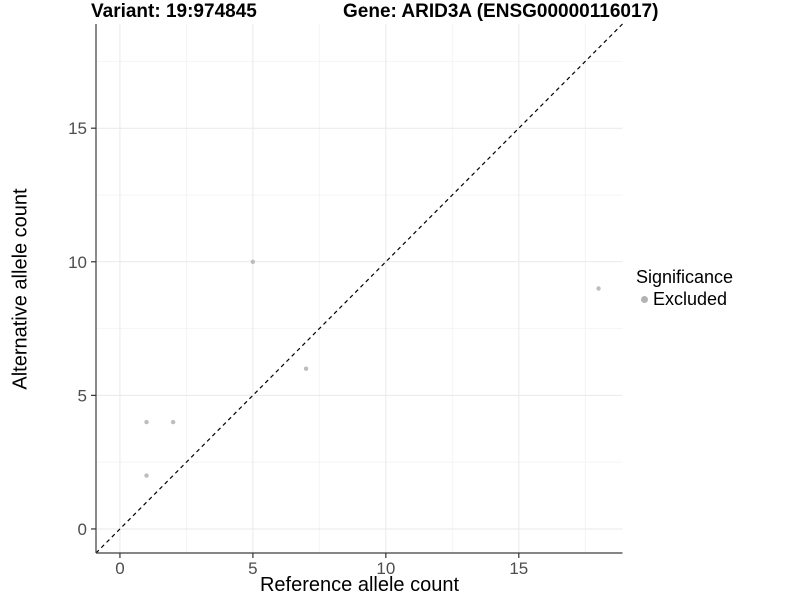 This screenshot has height=600, width=800. Describe the element at coordinates (385, 568) in the screenshot. I see `x-tick-label: 10` at that location.